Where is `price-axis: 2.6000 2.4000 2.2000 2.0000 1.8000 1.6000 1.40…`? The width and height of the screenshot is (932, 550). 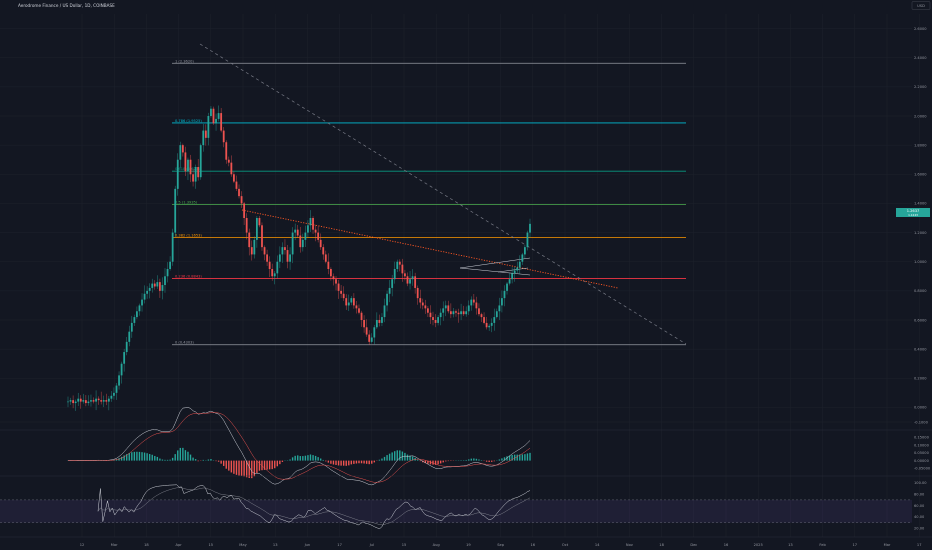
price-axis: 2.6000 2.4000 2.2000 2.0000 1.8000 1.6000 1.40… is located at coordinates (921, 225).